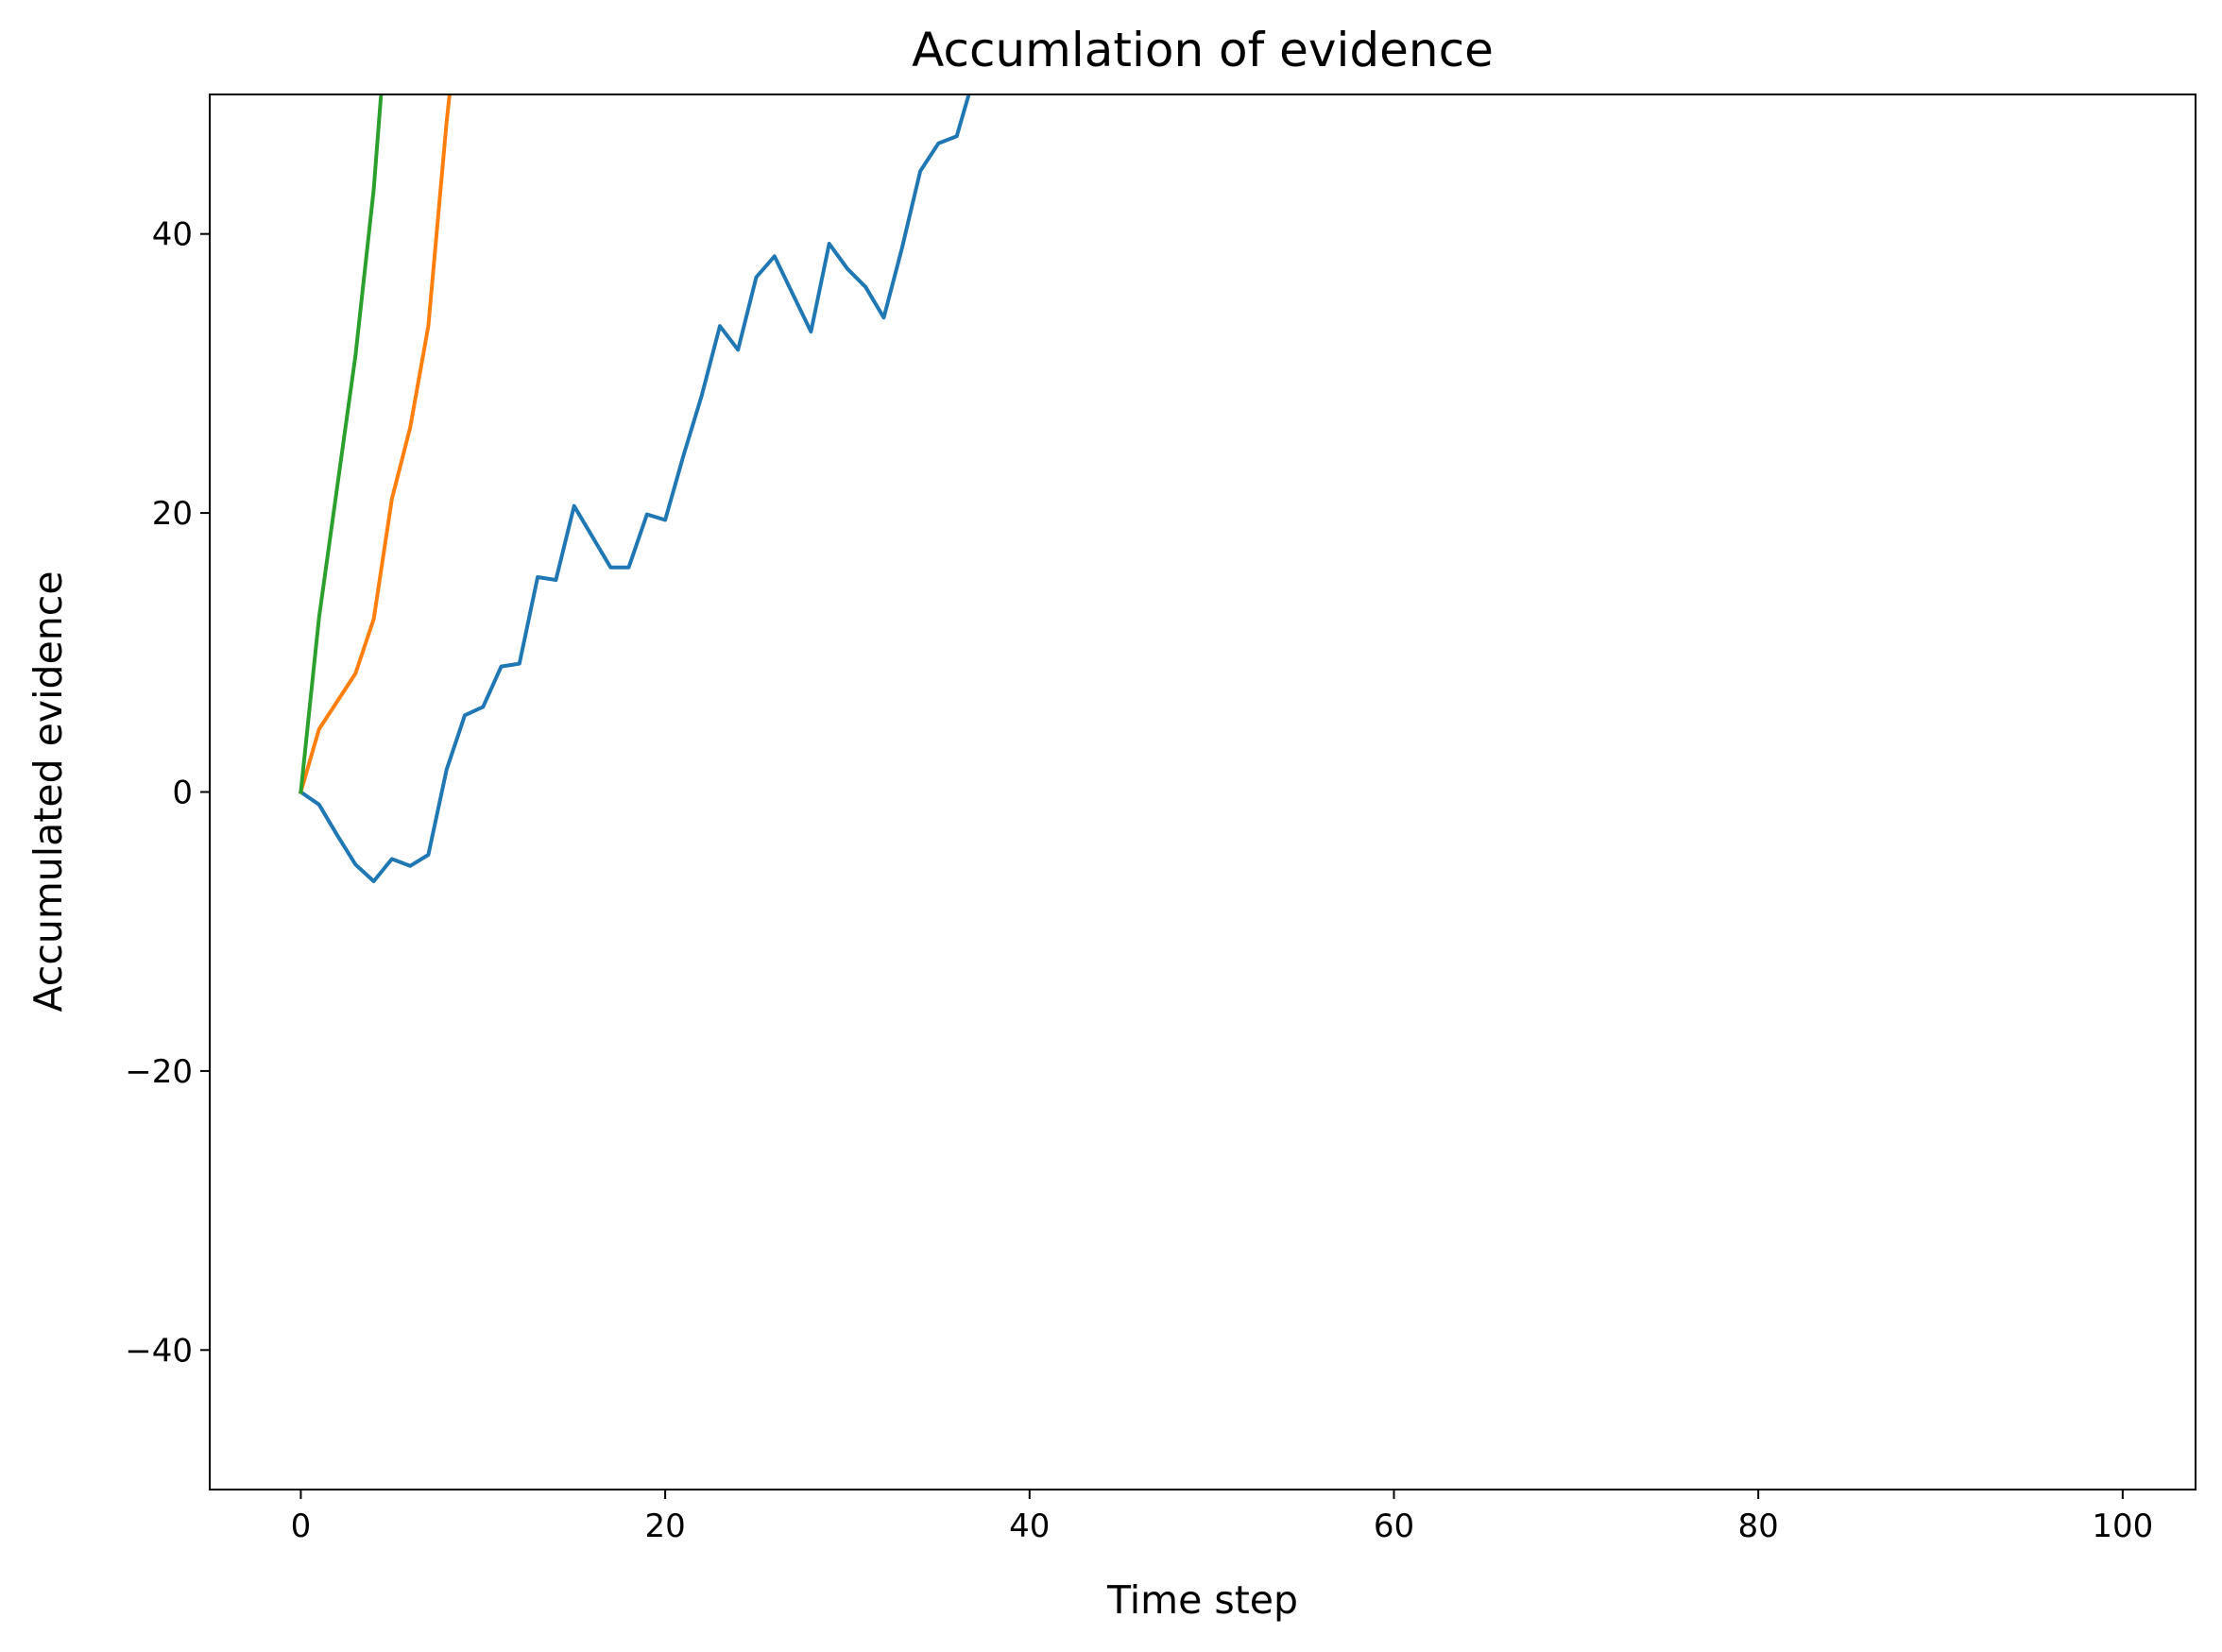 The image size is (2222, 1652). I want to click on x-tick-label: 60, so click(1394, 1526).